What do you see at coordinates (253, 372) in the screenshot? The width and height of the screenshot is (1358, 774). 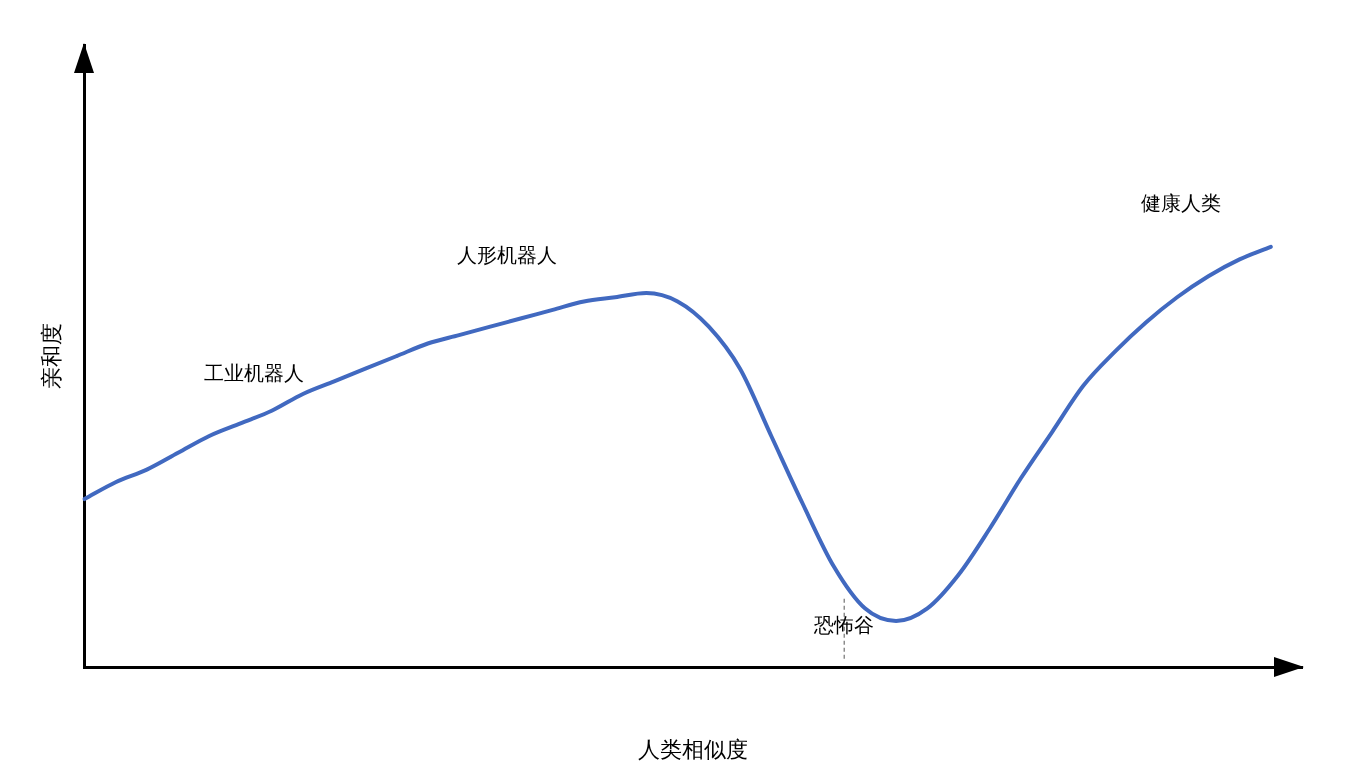 I see `annotation: 工业机器人` at bounding box center [253, 372].